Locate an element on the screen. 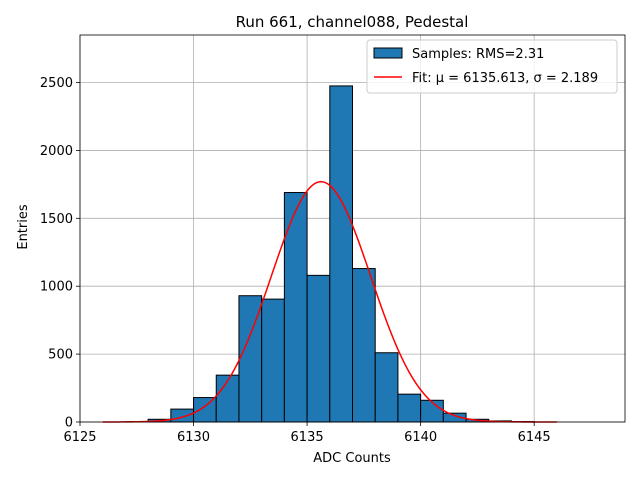 This screenshot has width=640, height=480. chart-title: Run 661, channel088, Pedestal is located at coordinates (352, 22).